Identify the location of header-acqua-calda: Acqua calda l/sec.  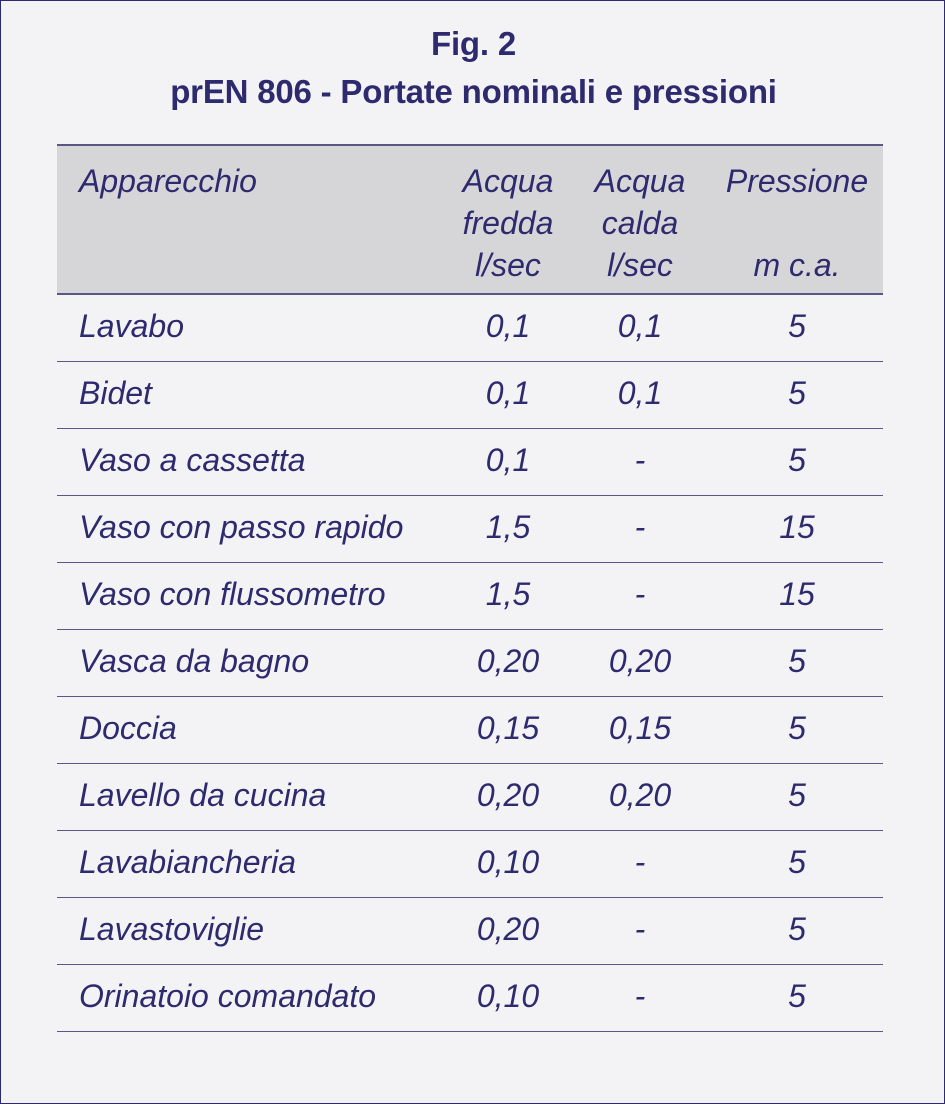
(640, 223).